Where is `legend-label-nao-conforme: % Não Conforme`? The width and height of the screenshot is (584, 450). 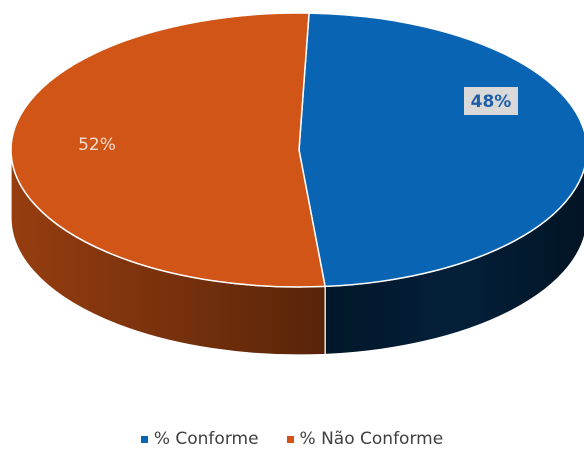 legend-label-nao-conforme: % Não Conforme is located at coordinates (371, 439).